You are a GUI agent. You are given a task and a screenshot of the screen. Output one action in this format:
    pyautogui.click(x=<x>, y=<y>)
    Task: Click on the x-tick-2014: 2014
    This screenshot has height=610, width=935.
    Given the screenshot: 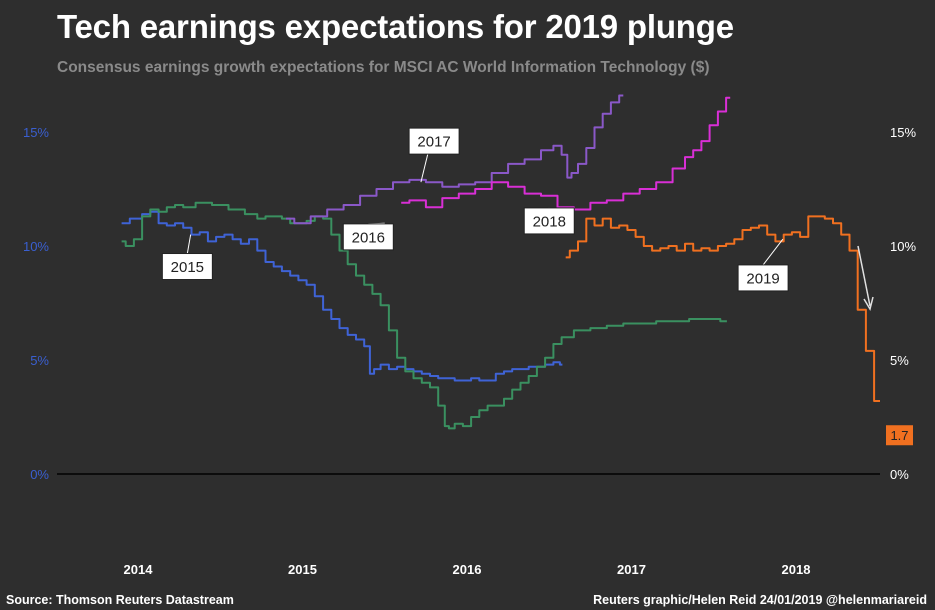 What is the action you would take?
    pyautogui.click(x=139, y=569)
    